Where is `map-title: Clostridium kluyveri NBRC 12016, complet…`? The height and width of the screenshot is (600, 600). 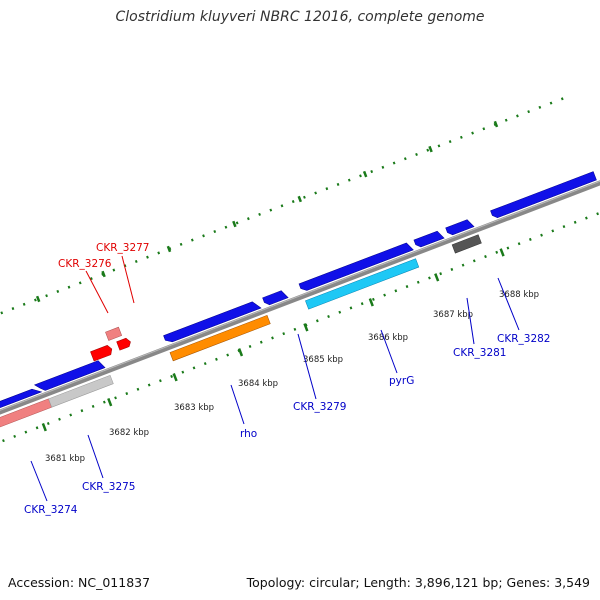 map-title: Clostridium kluyveri NBRC 12016, complet… is located at coordinates (300, 17).